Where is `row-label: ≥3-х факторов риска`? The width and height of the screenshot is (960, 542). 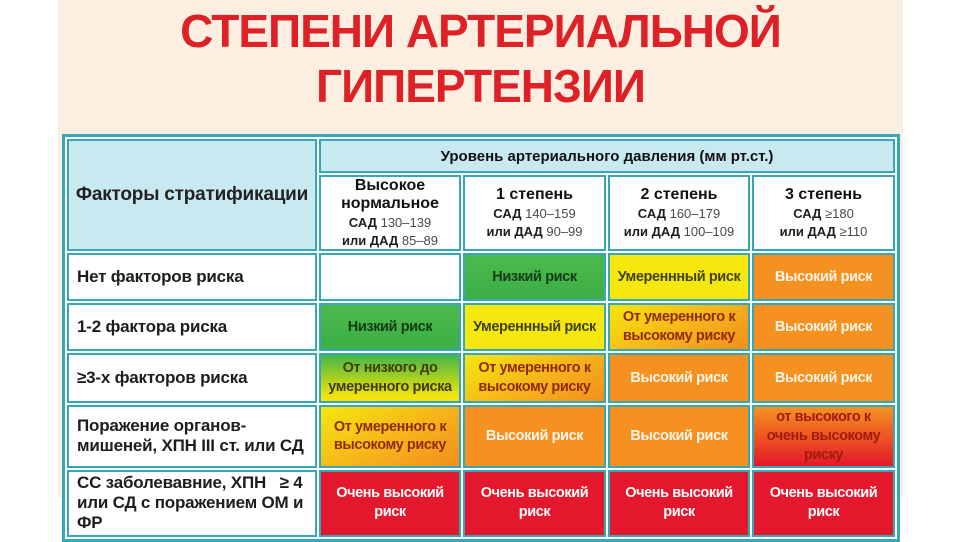
row-label: ≥3-х факторов риска is located at coordinates (192, 378).